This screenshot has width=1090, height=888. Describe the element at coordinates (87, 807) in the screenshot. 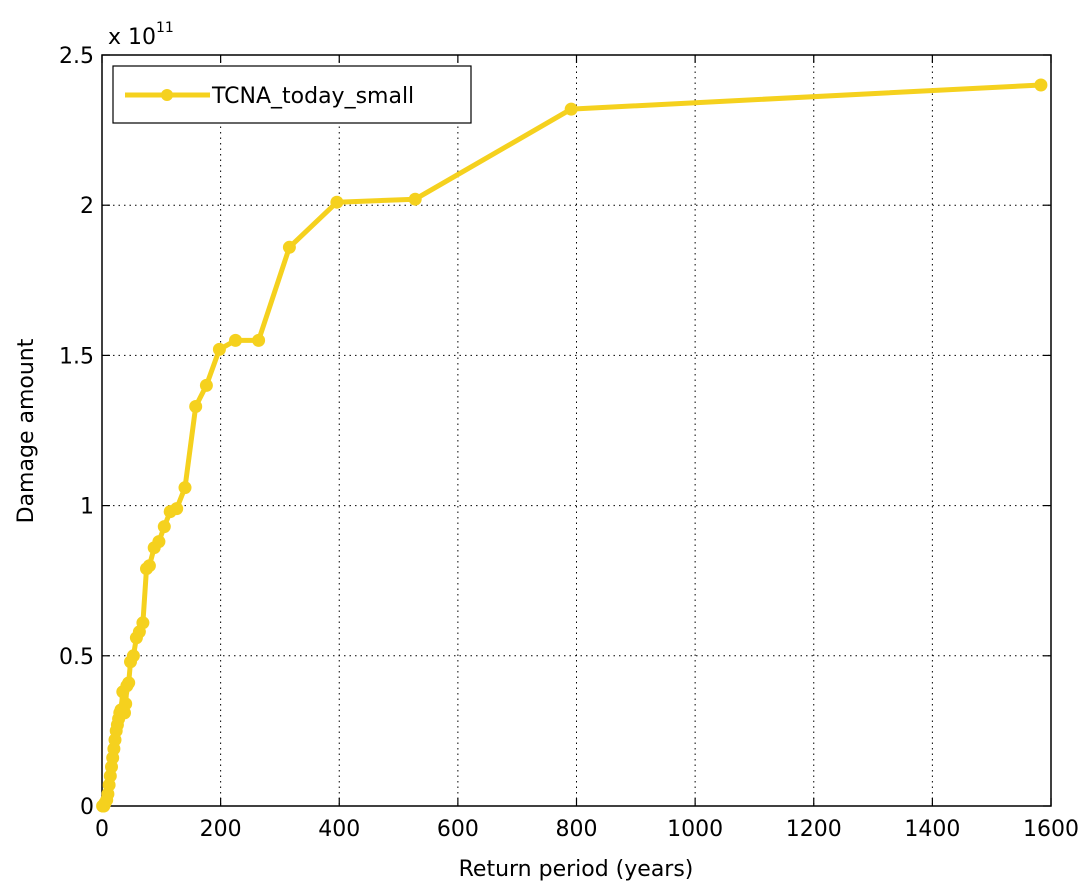

I see `y-tick-label: 0` at that location.